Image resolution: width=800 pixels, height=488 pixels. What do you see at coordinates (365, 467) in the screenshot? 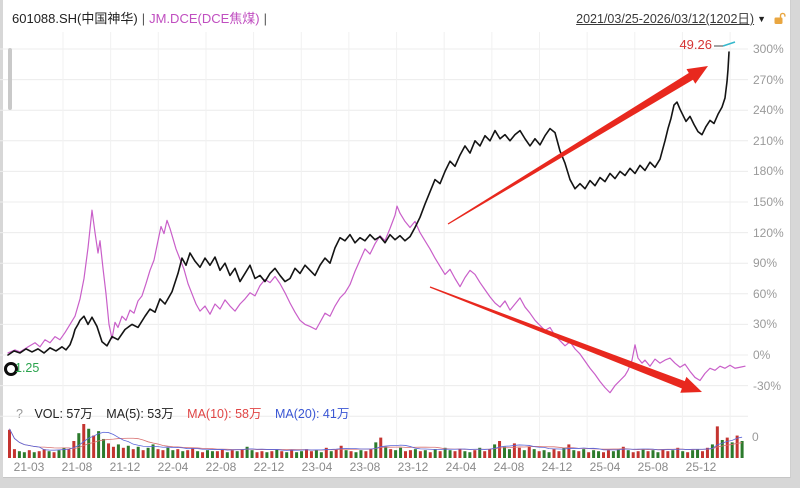
I see `x-axis-label: 23-08` at bounding box center [365, 467].